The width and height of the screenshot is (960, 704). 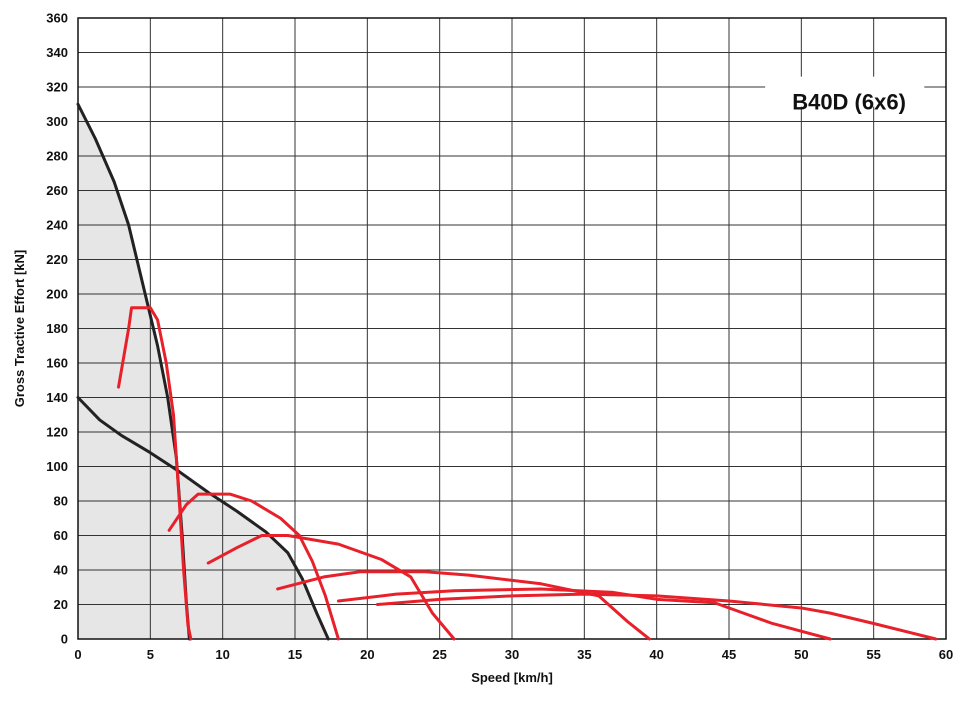 I want to click on y-tick-label: 320, so click(x=57, y=87).